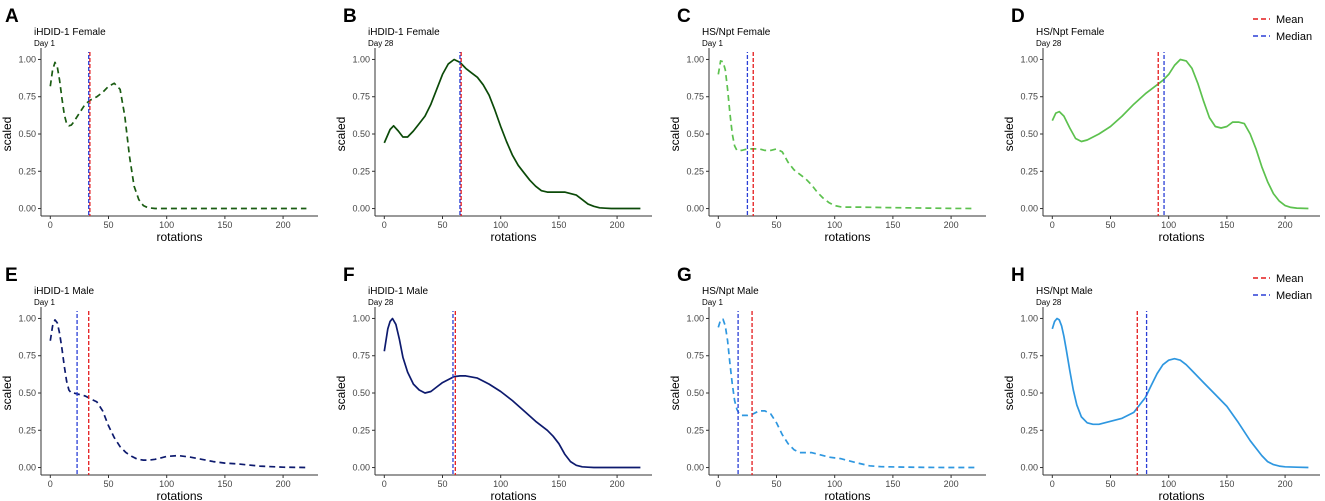 The width and height of the screenshot is (1325, 501). I want to click on panel-letter: E, so click(11, 275).